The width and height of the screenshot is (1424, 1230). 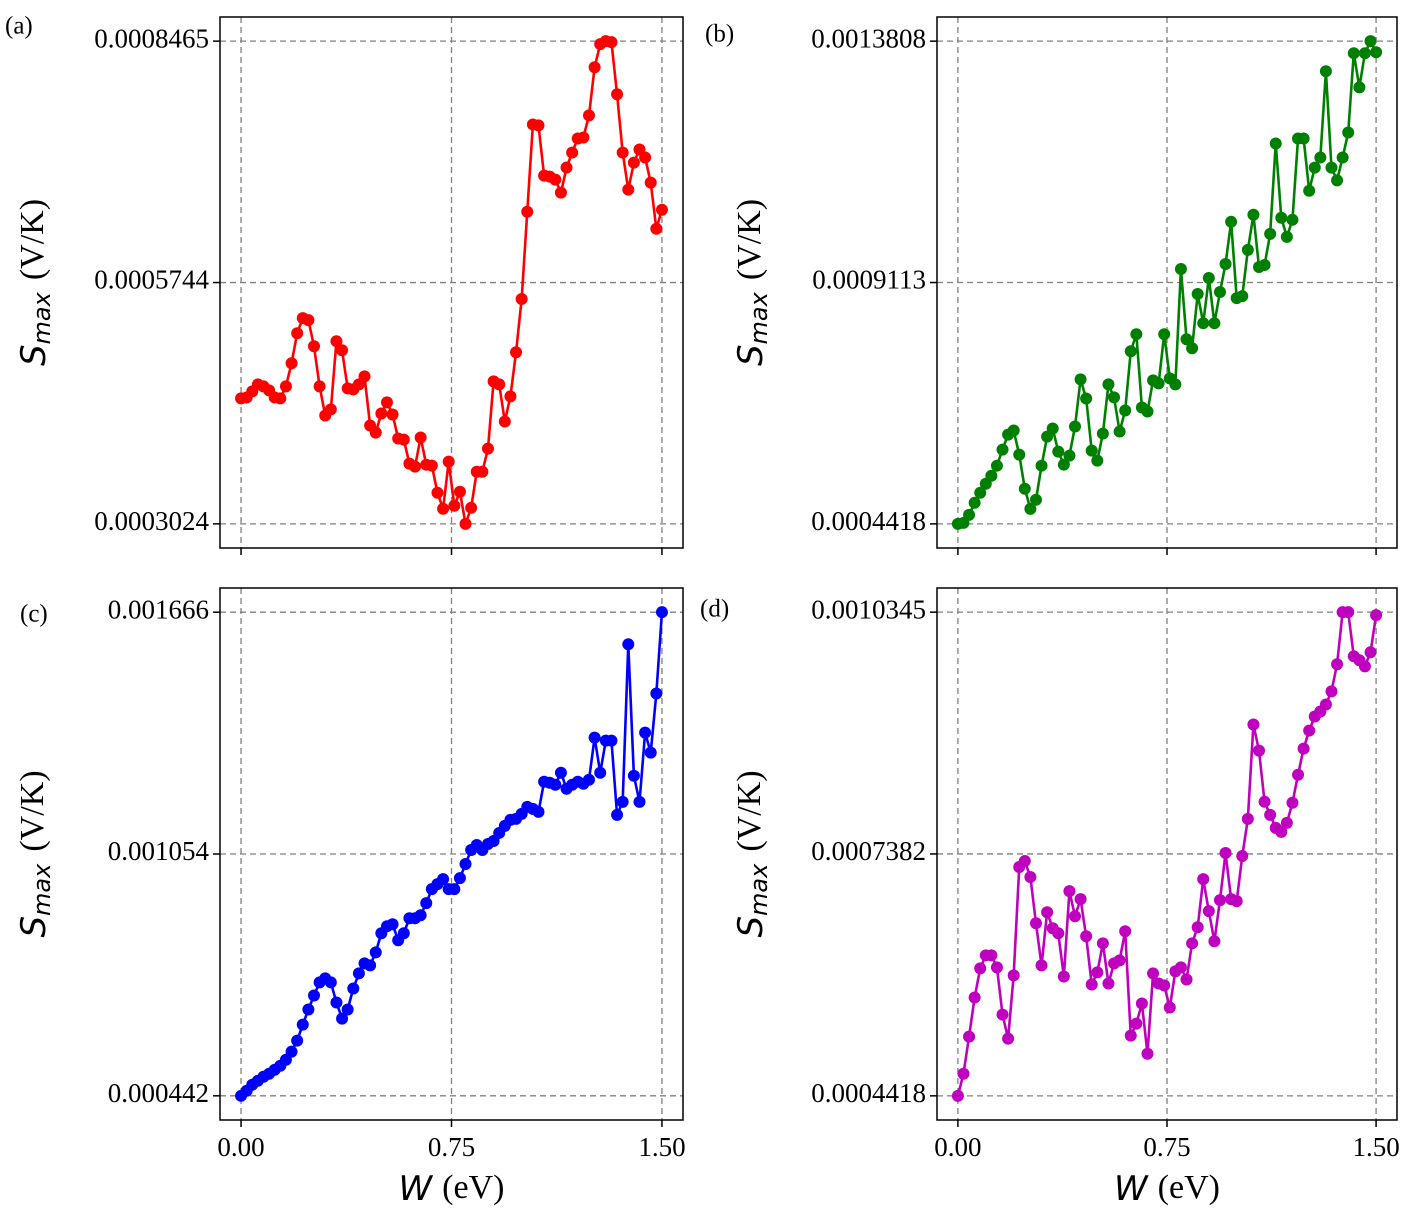 What do you see at coordinates (1167, 853) in the screenshot?
I see `data-line` at bounding box center [1167, 853].